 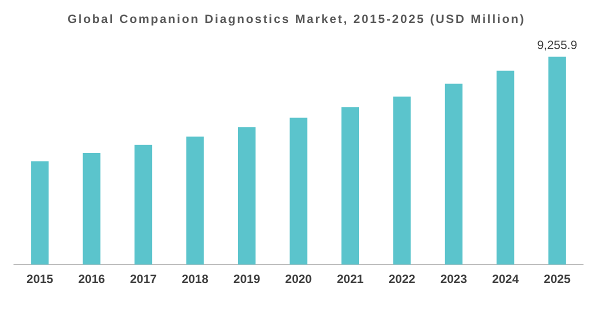 What do you see at coordinates (296, 19) in the screenshot?
I see `chart-title: Global Companion Diagnostics Market, 2015-2025 (USD Million)` at bounding box center [296, 19].